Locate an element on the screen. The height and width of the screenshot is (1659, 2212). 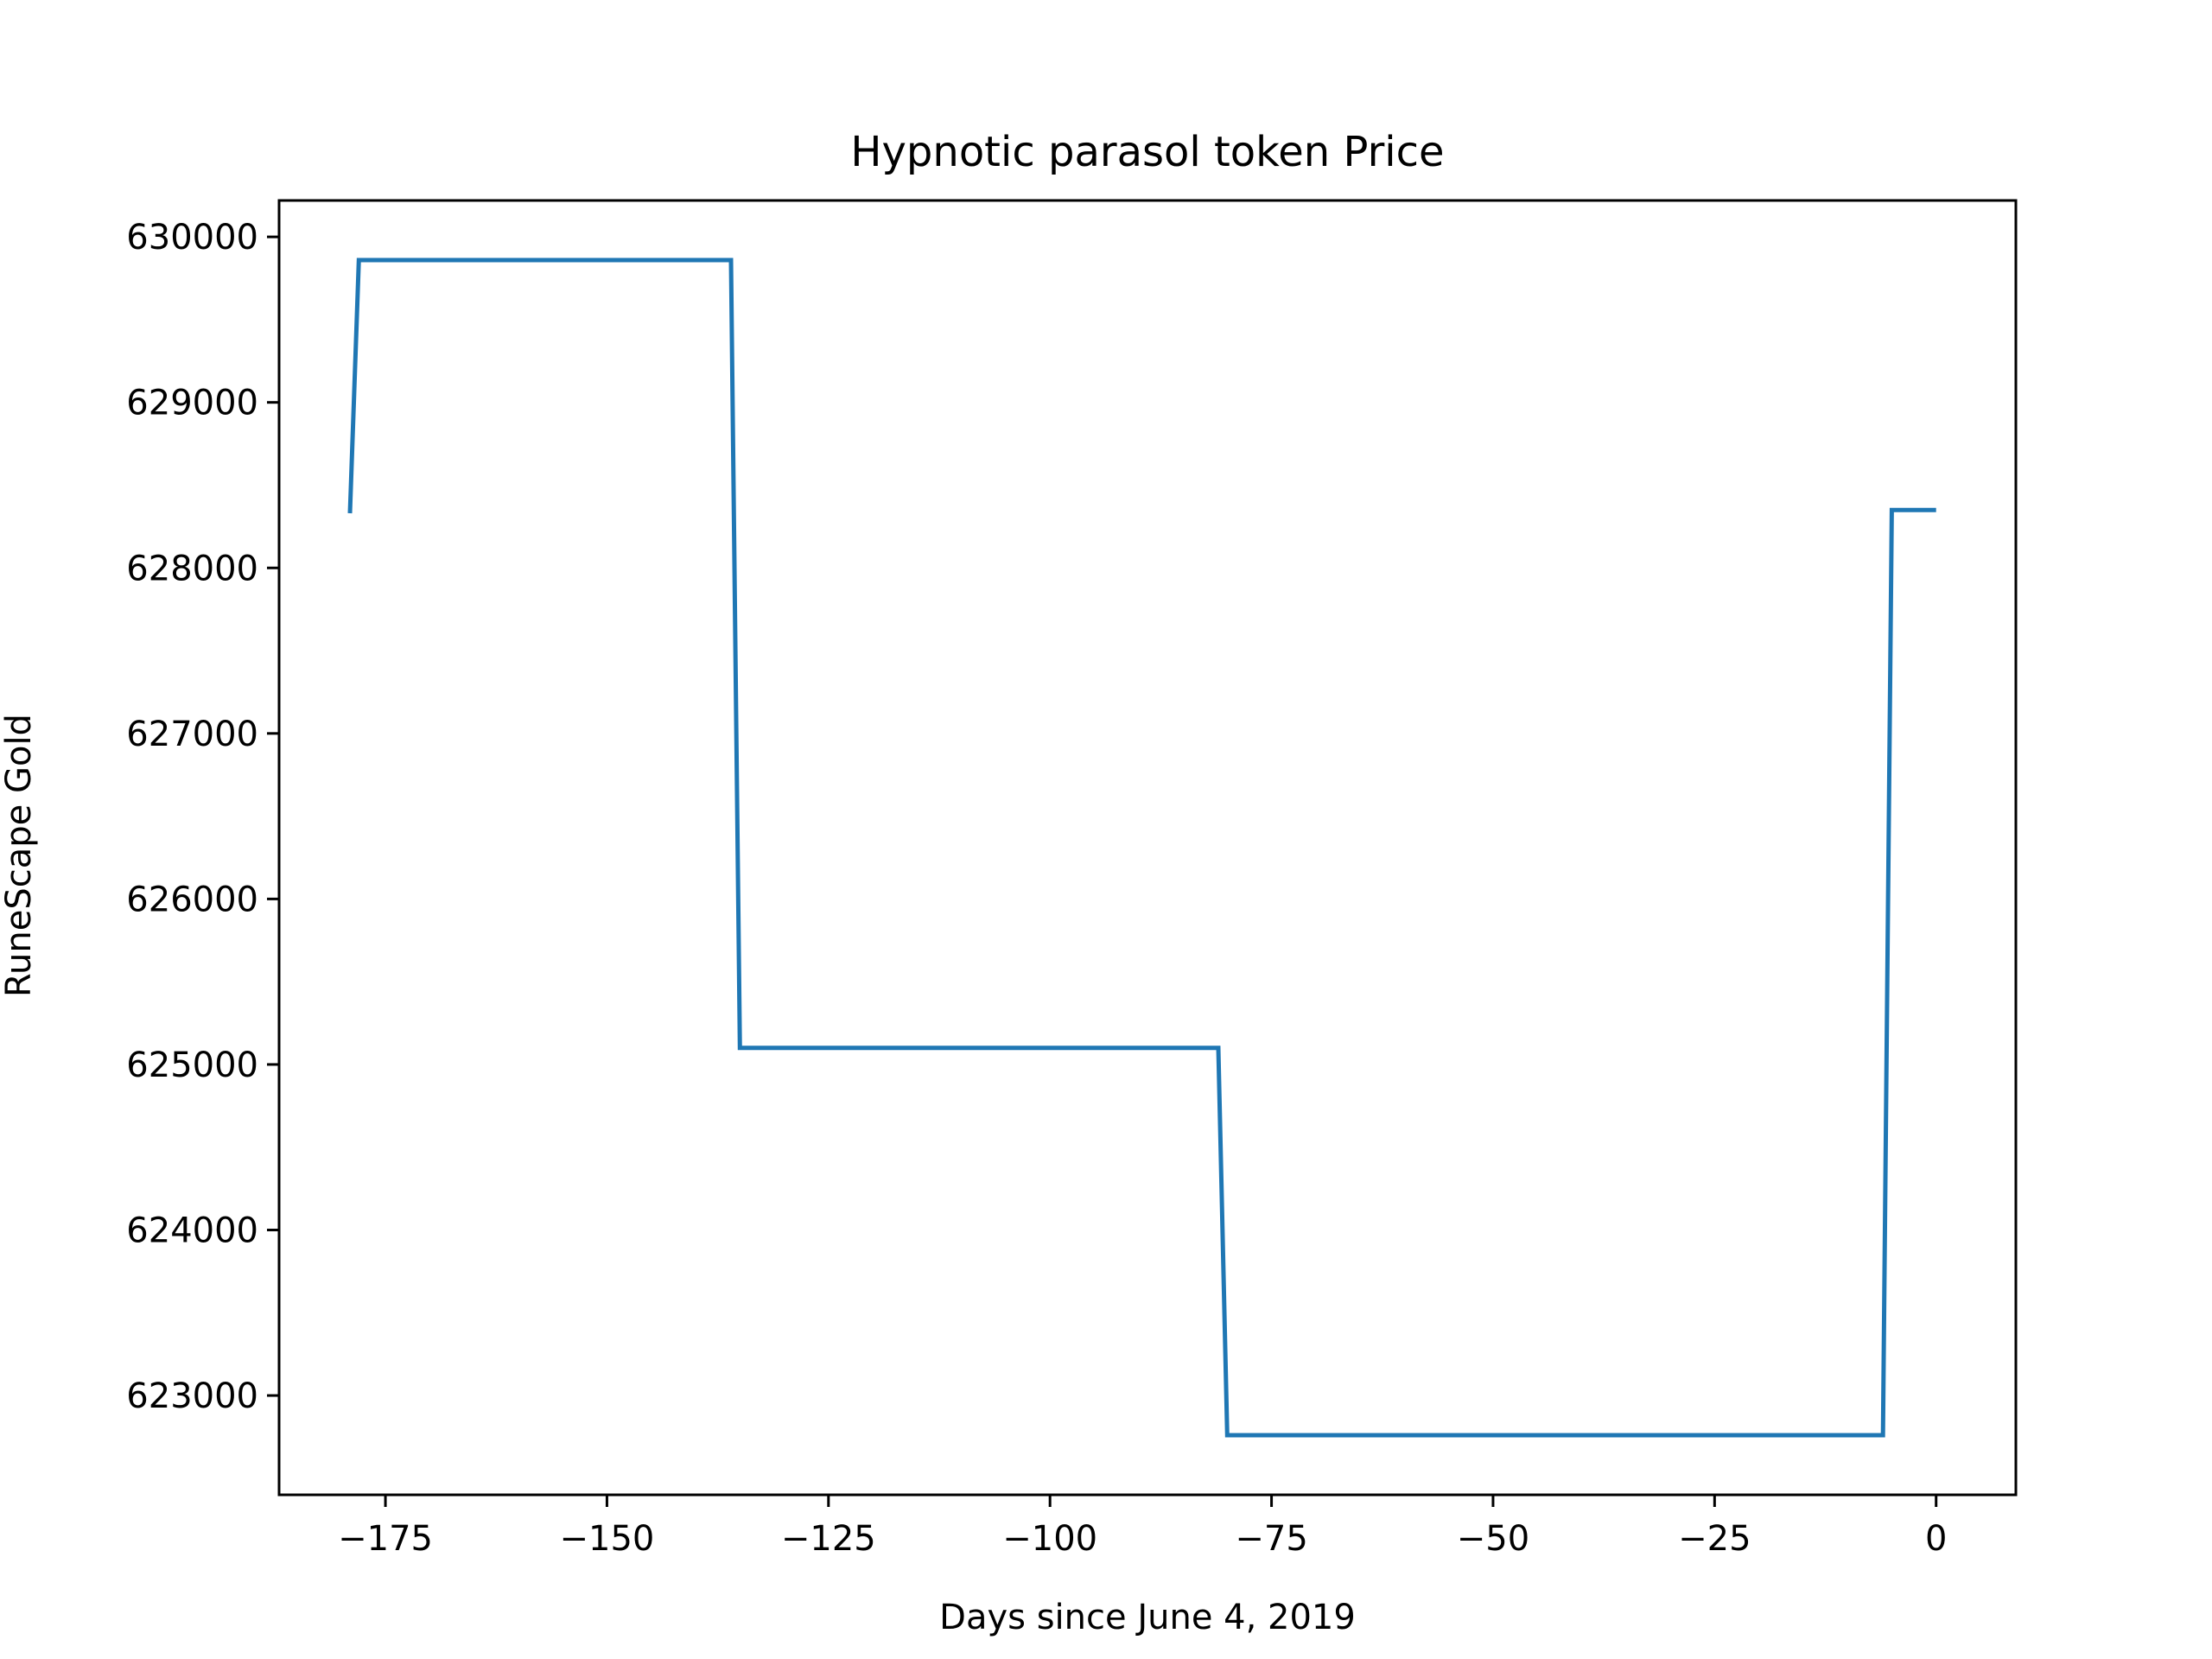
x-axis: −175 −150 −125 −100 −75 −50 −25 0 is located at coordinates (1142, 1527).